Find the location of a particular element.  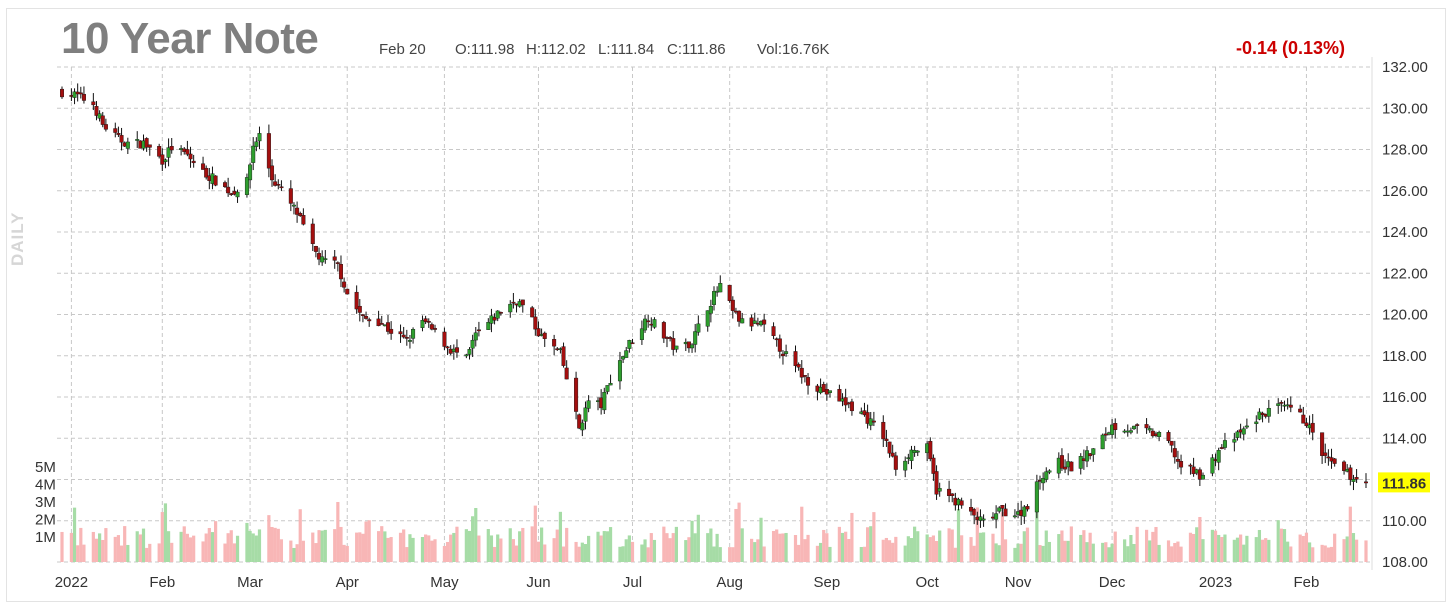

volume-tick-label: 4M is located at coordinates (45, 485).